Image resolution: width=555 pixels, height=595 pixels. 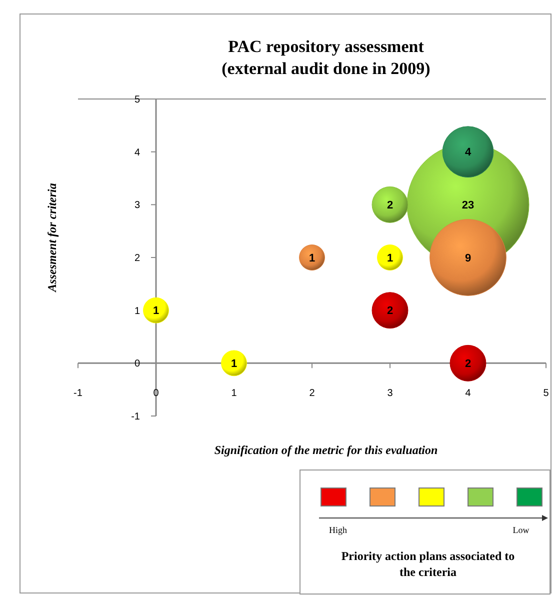 What do you see at coordinates (468, 206) in the screenshot?
I see `data-label: 23` at bounding box center [468, 206].